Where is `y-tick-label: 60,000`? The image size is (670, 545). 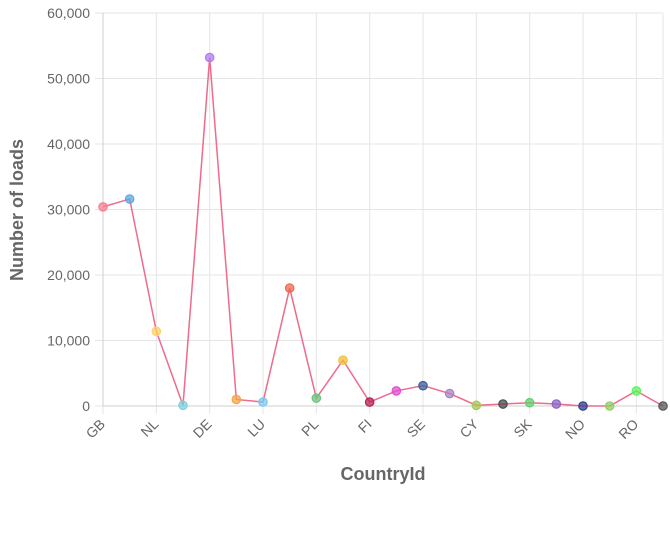 y-tick-label: 60,000 is located at coordinates (68, 13).